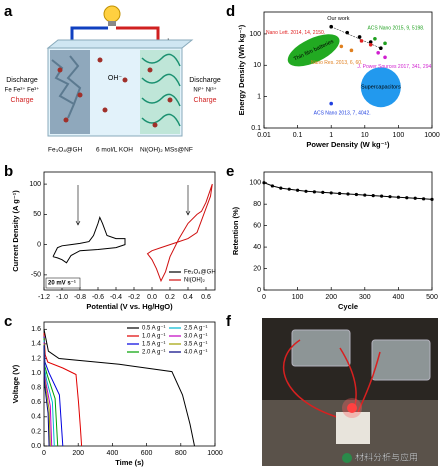 This screenshot has width=444, height=472. I want to click on electrode-label: 6 mol/L KOH, so click(114, 150).